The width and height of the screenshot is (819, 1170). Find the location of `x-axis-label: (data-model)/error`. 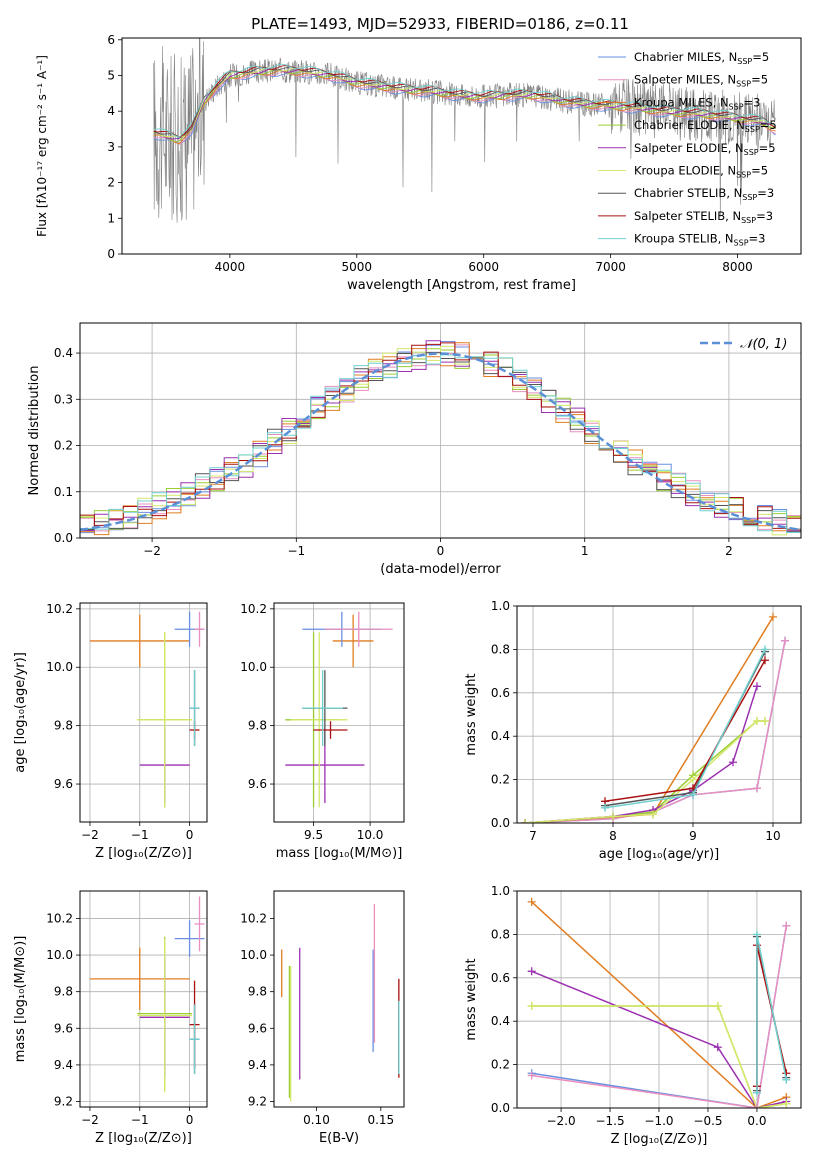

x-axis-label: (data-model)/error is located at coordinates (440, 569).